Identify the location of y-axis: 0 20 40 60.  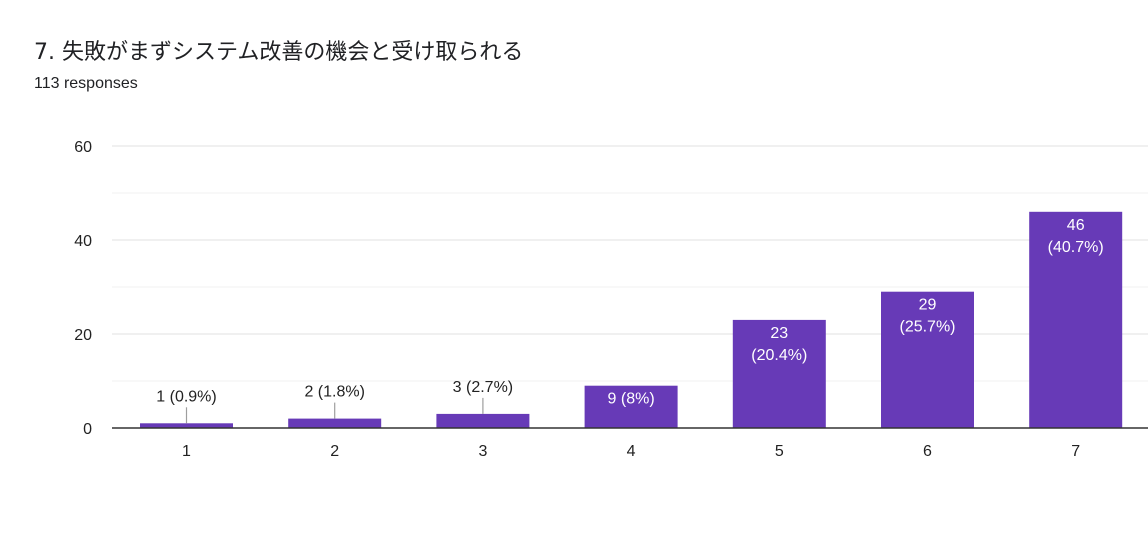
(83, 288).